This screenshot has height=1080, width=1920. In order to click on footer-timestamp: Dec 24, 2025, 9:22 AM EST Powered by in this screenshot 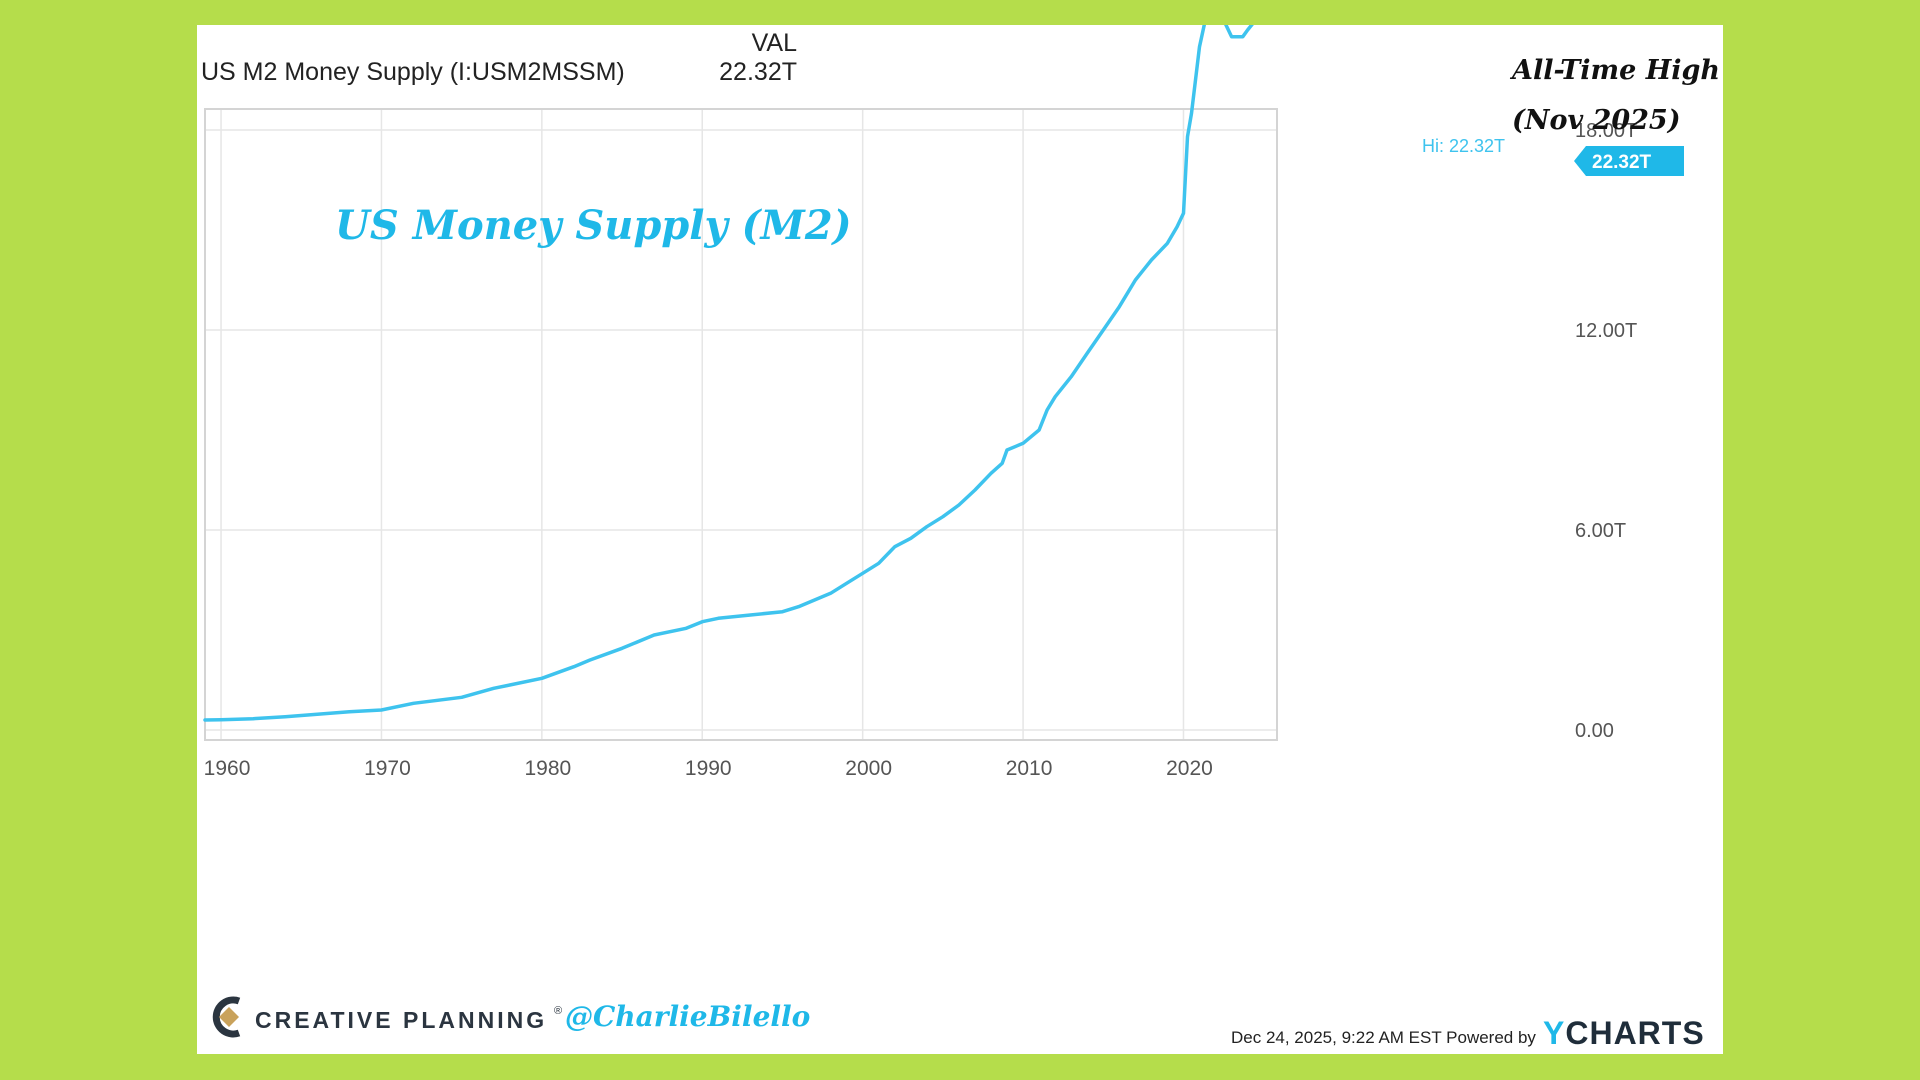, I will do `click(1383, 1037)`.